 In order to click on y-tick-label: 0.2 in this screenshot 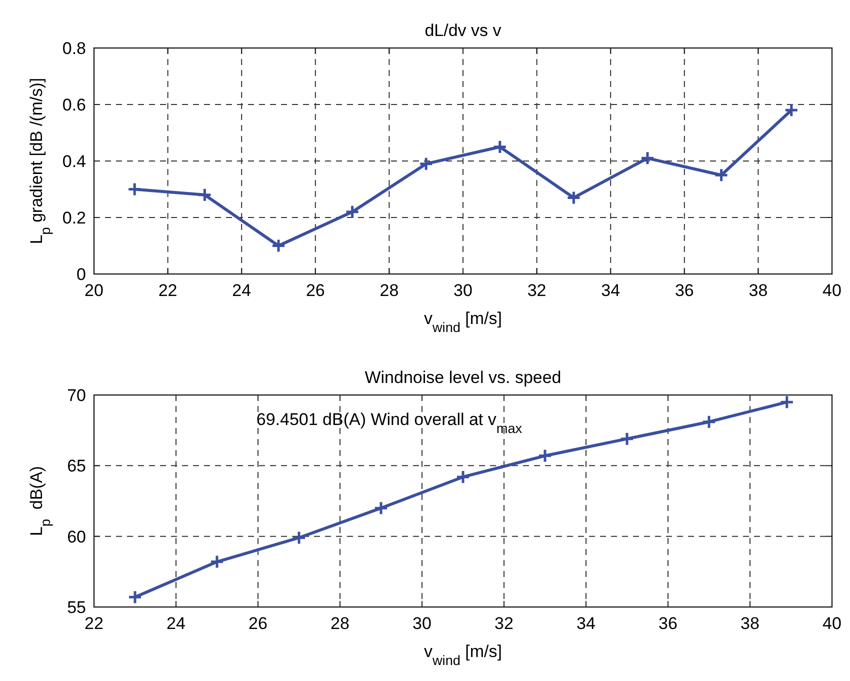, I will do `click(74, 218)`.